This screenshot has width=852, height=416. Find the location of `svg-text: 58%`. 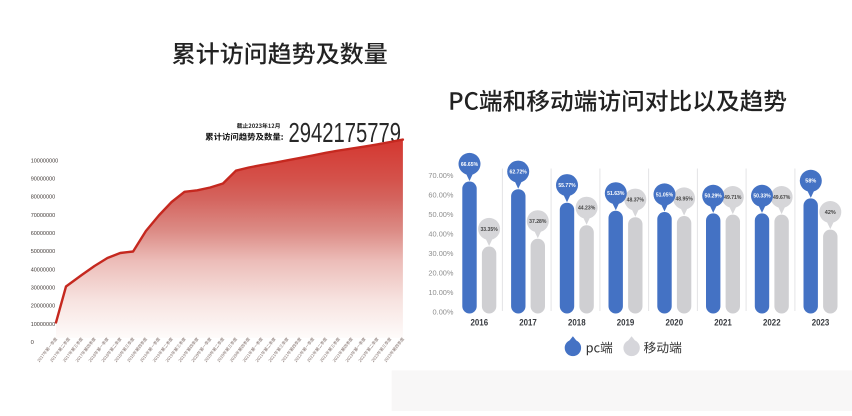

svg-text: 58% is located at coordinates (810, 182).